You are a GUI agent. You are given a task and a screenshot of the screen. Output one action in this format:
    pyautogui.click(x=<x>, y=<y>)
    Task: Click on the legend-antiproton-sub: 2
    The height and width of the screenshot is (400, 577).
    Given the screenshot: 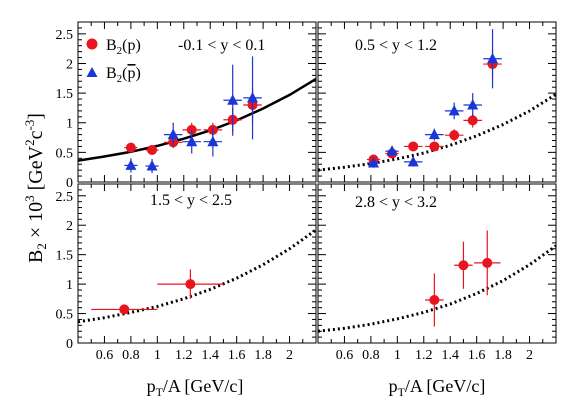 What is the action you would take?
    pyautogui.click(x=120, y=79)
    